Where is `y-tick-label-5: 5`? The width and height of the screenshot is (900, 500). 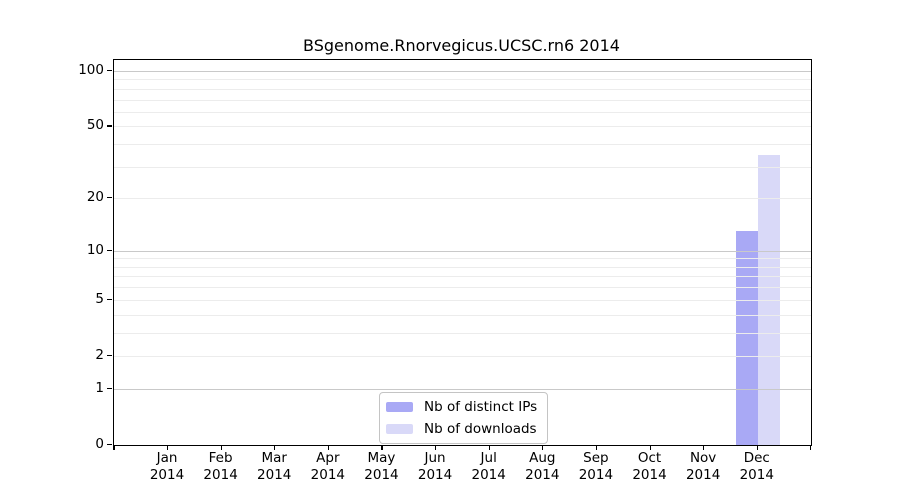 y-tick-label-5: 5 is located at coordinates (99, 298).